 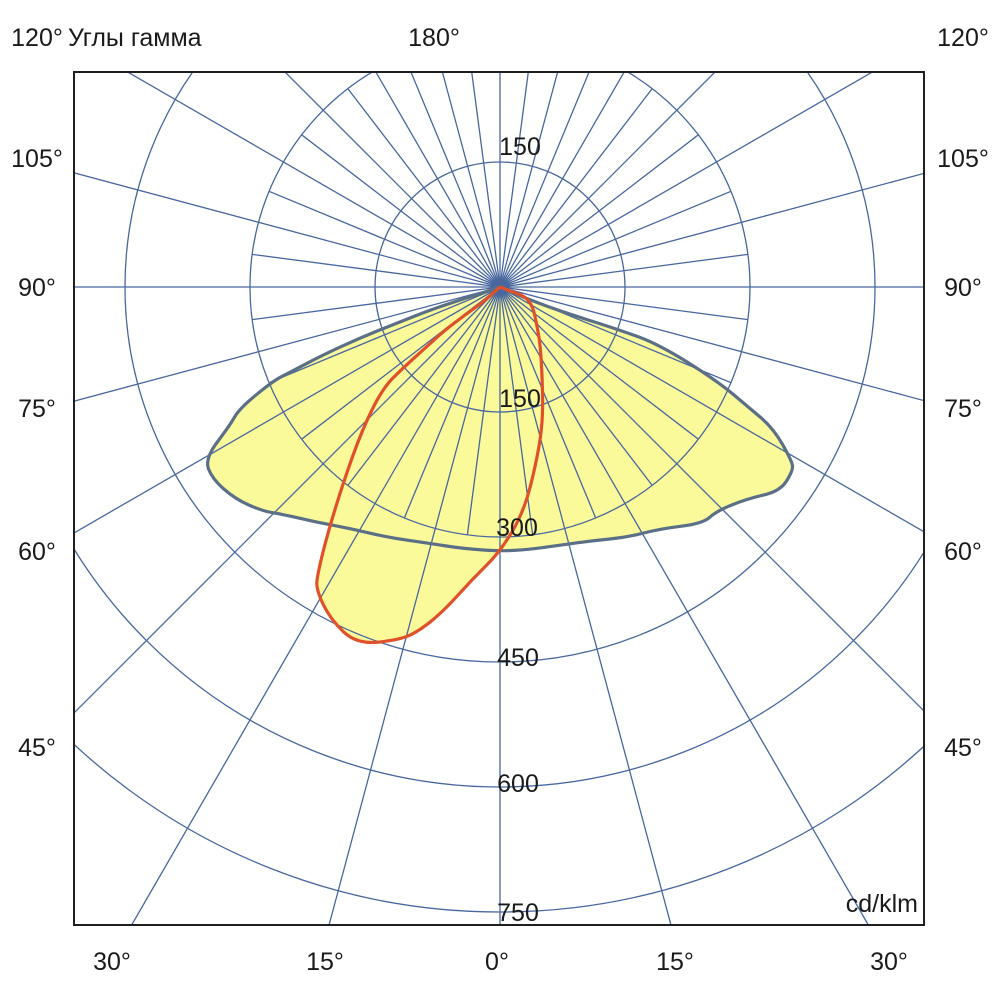 What do you see at coordinates (325, 962) in the screenshot?
I see `angle-label-14: 15°` at bounding box center [325, 962].